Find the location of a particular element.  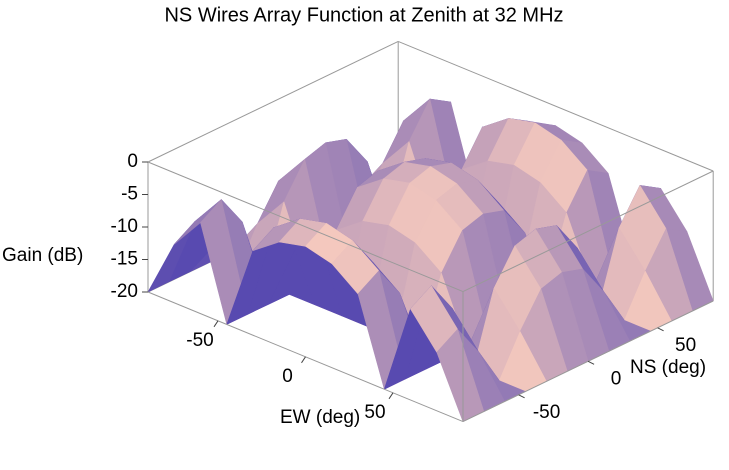

x-axis-label: EW (deg) is located at coordinates (320, 417).